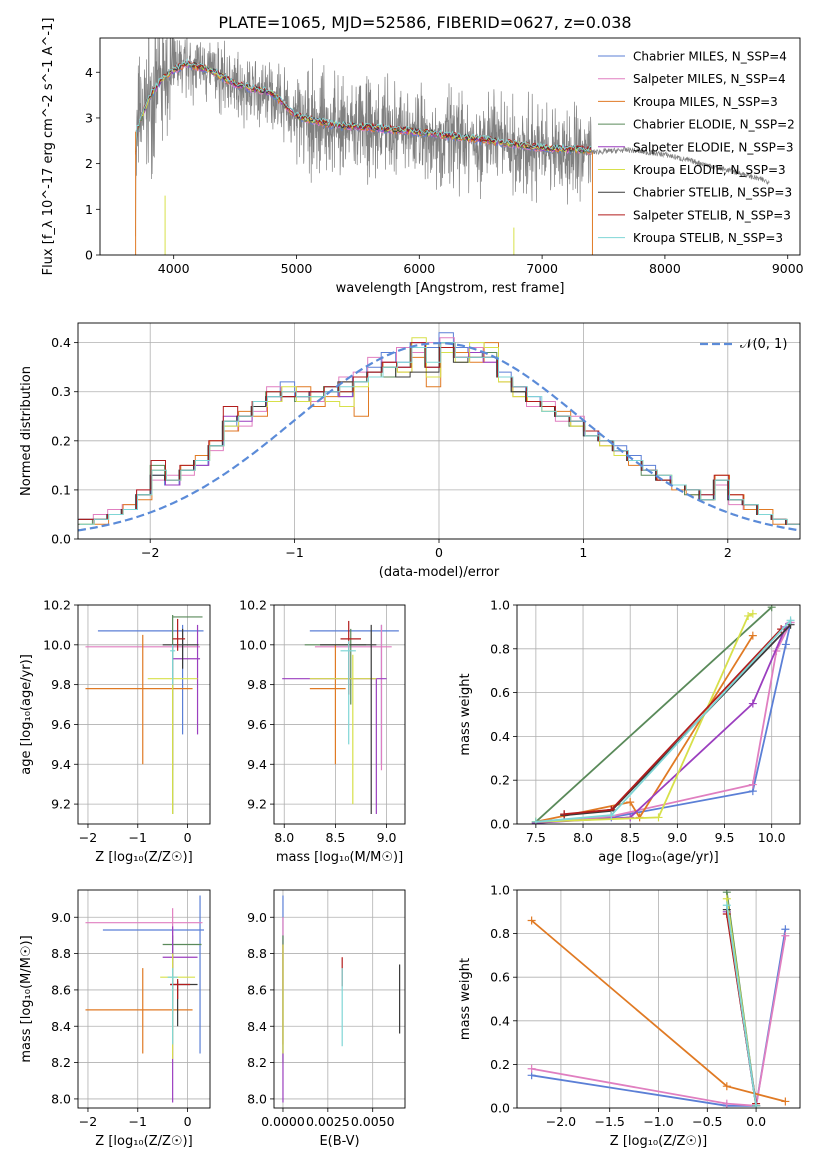  Describe the element at coordinates (387, 837) in the screenshot. I see `age-vs-mass-xtick-label: 9.0` at that location.